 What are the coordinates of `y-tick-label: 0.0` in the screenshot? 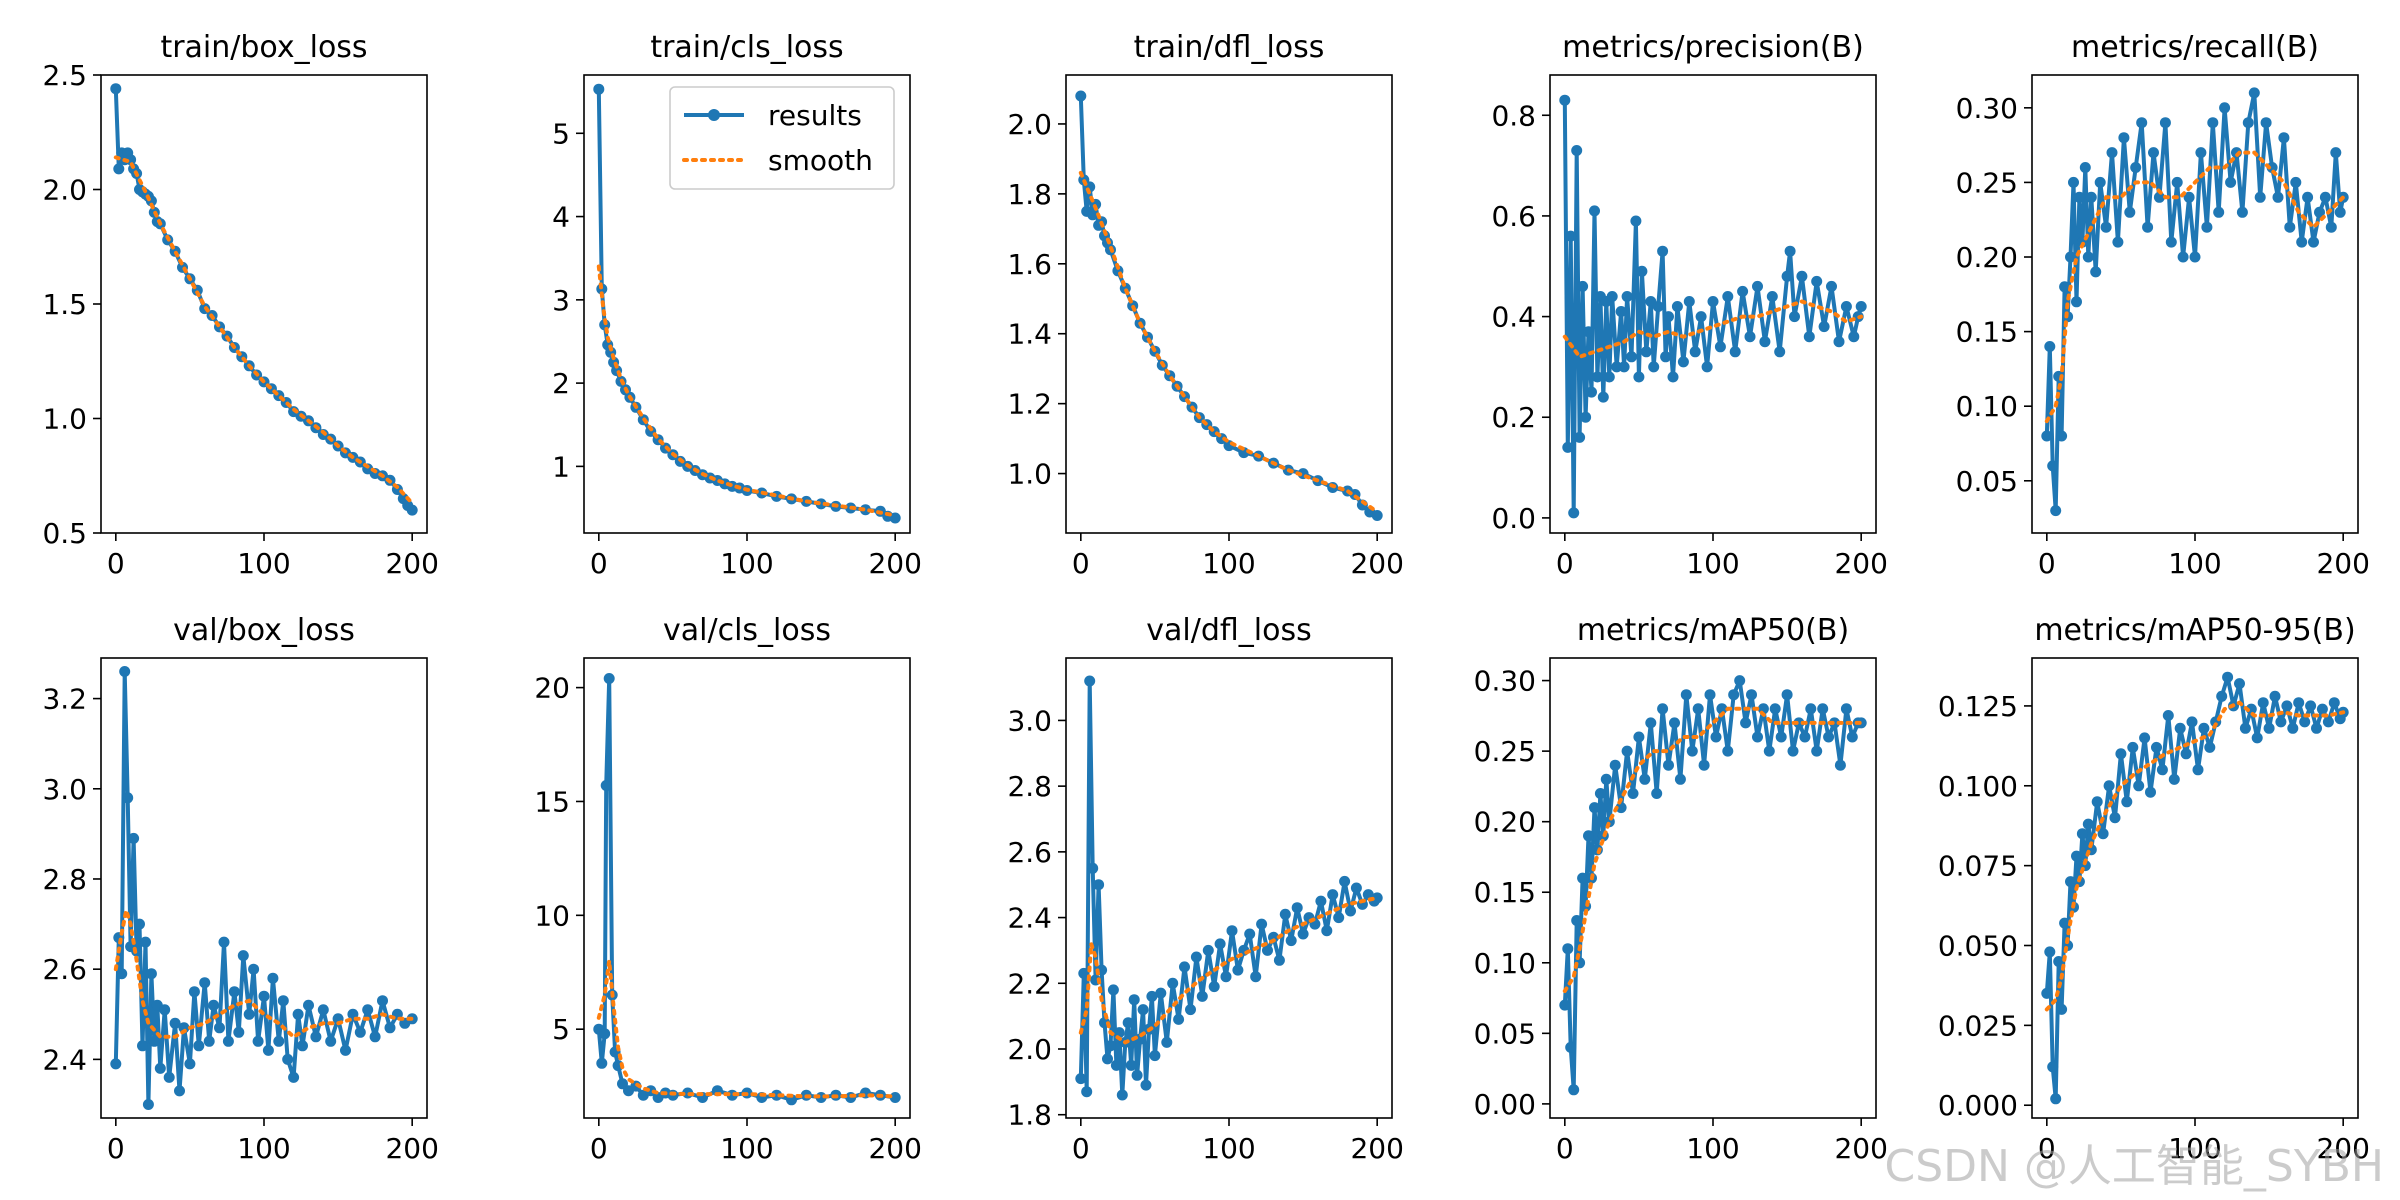 It's located at (1513, 518).